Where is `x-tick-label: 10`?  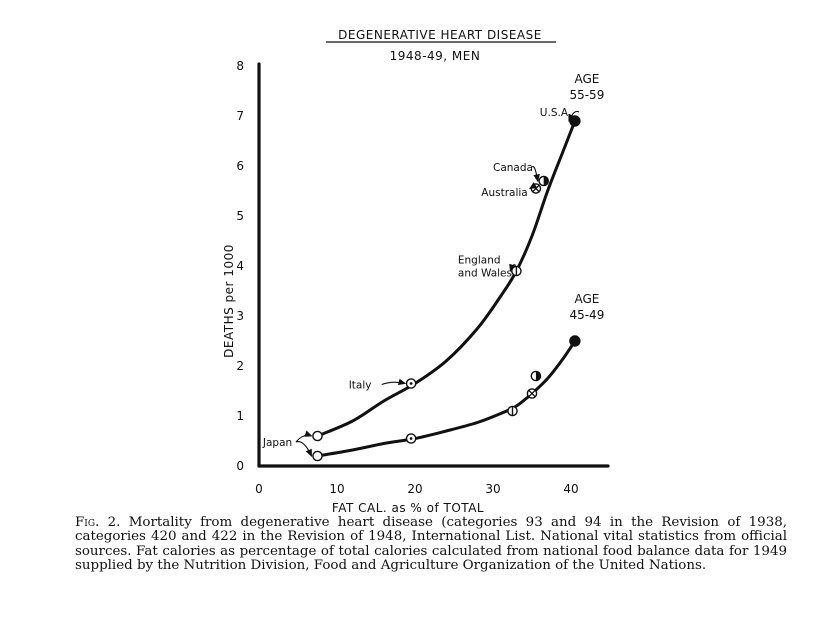 x-tick-label: 10 is located at coordinates (336, 489).